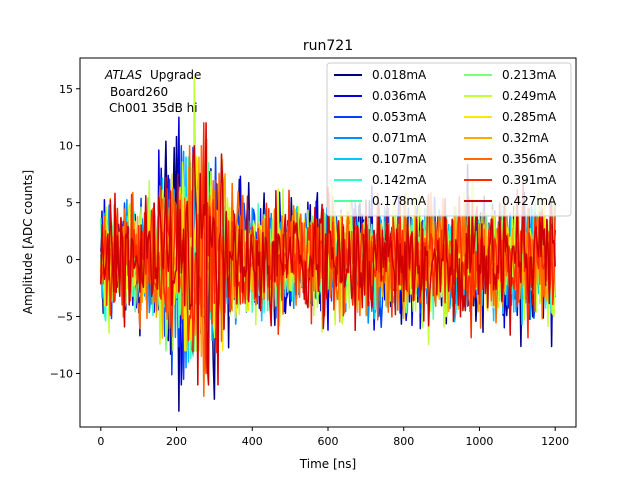 Image resolution: width=640 pixels, height=480 pixels. I want to click on x-tick-label: 1200, so click(555, 441).